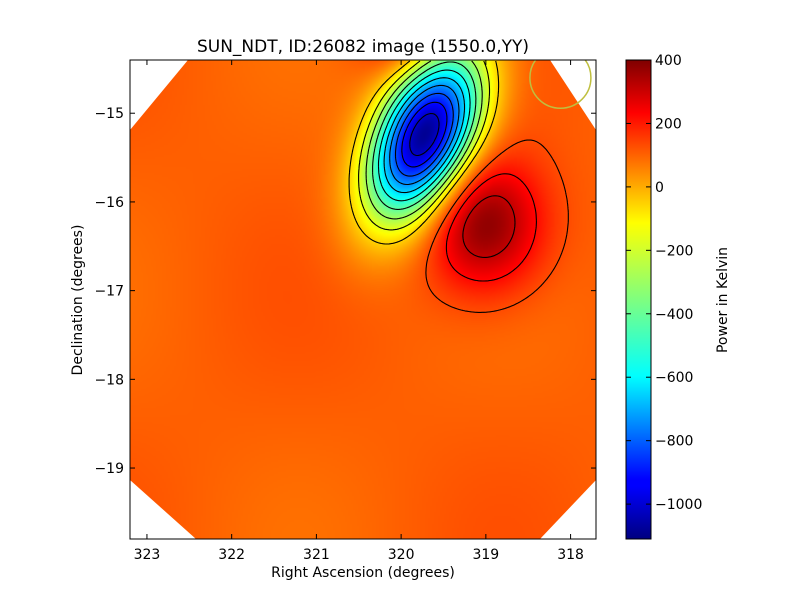  What do you see at coordinates (485, 555) in the screenshot?
I see `x-tick-label: 319` at bounding box center [485, 555].